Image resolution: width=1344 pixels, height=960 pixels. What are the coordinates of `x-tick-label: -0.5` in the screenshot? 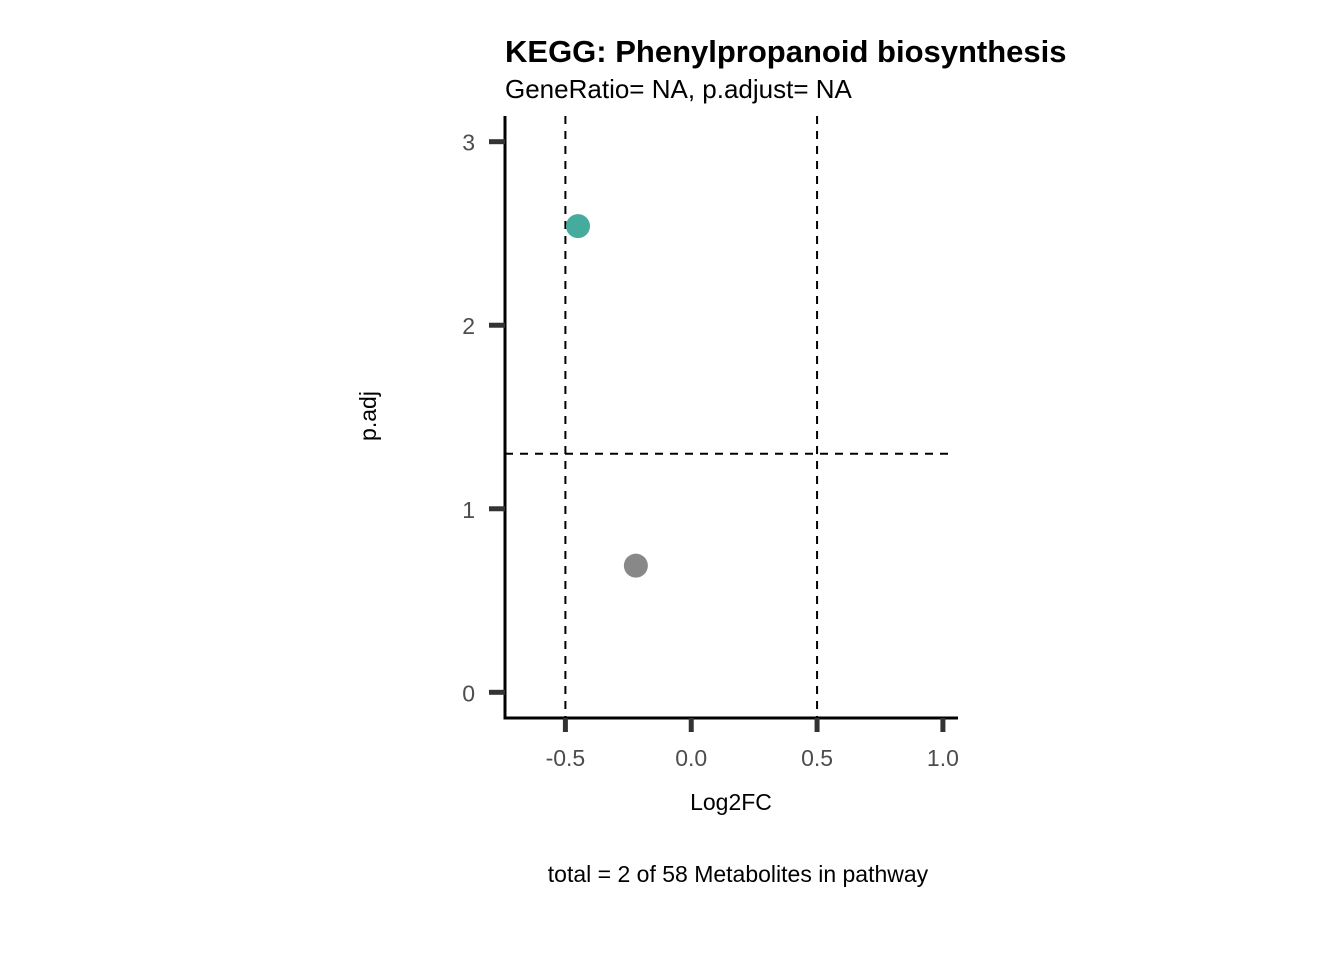 It's located at (566, 758).